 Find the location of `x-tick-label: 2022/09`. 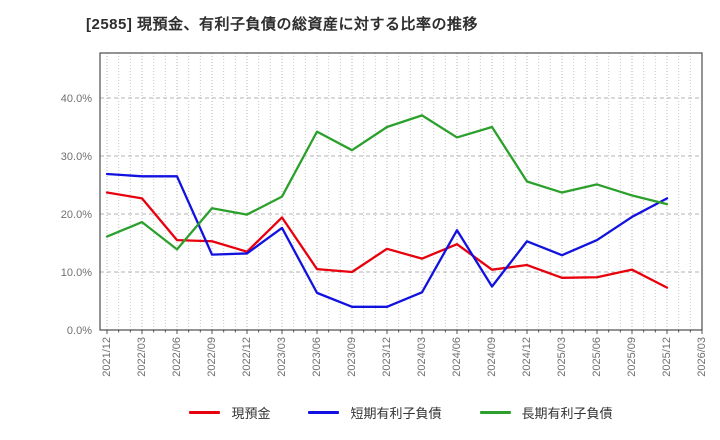

x-tick-label: 2022/09 is located at coordinates (212, 357).